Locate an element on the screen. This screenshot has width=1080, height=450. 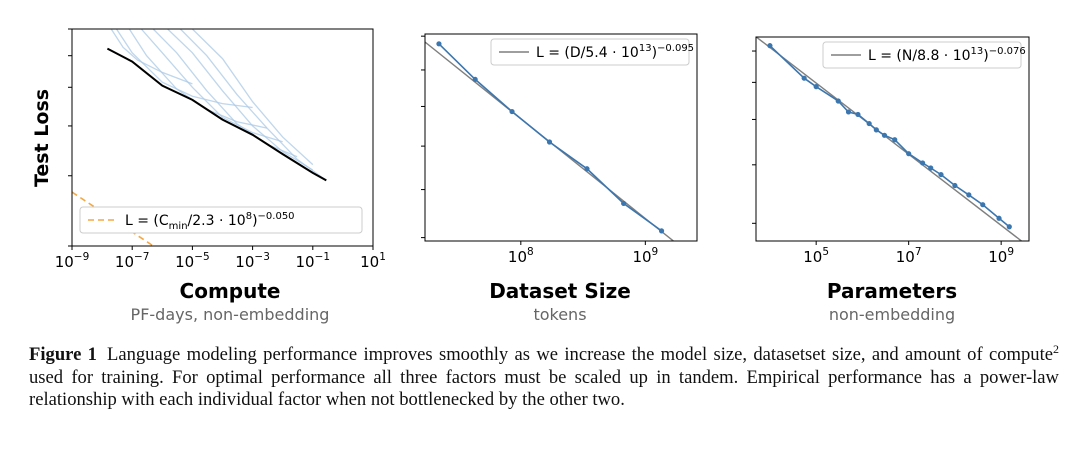
legend-label: L = (N/8.8 · 1013)−0.076 is located at coordinates (947, 55).